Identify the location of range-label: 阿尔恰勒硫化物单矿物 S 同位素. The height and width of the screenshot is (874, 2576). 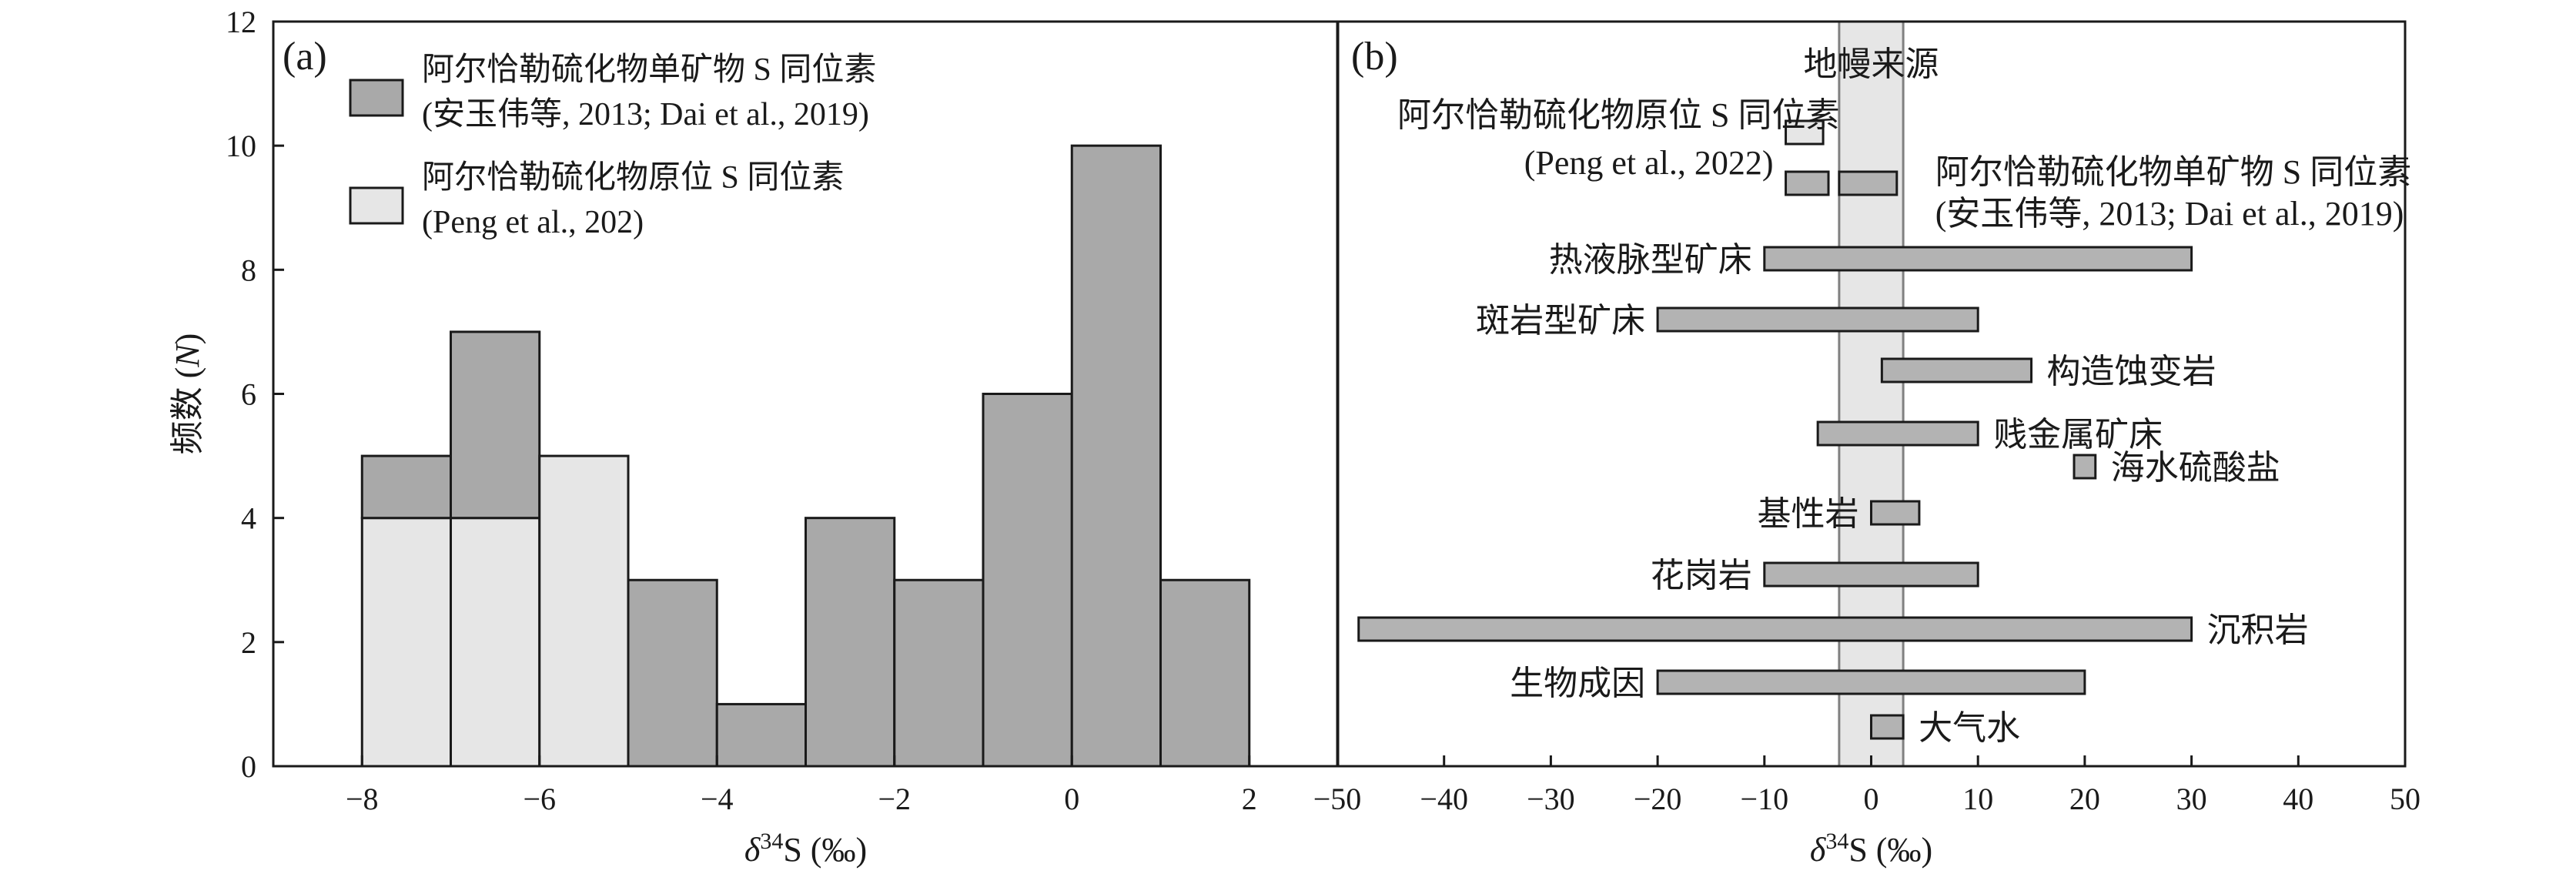
(2173, 172).